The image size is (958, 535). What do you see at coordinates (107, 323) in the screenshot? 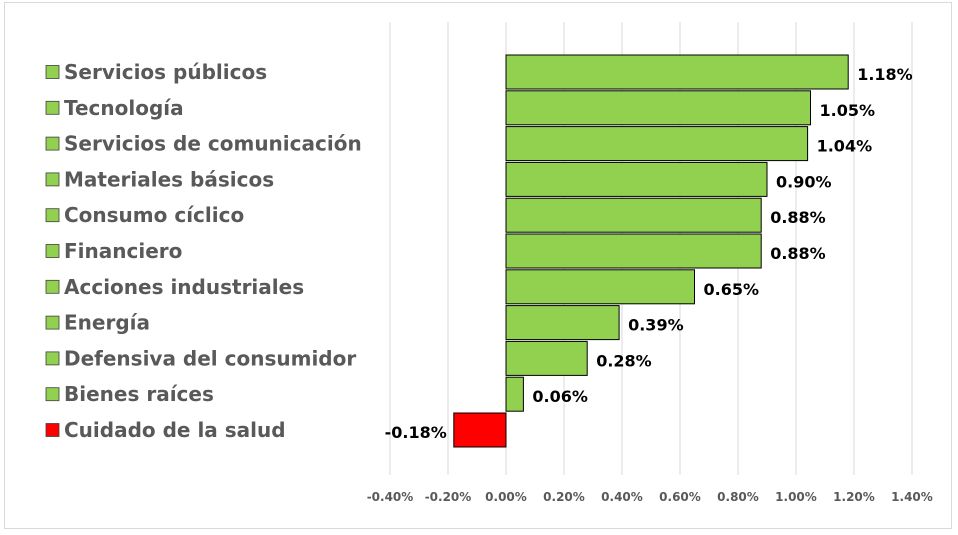
I see `legend-entry: Energía` at bounding box center [107, 323].